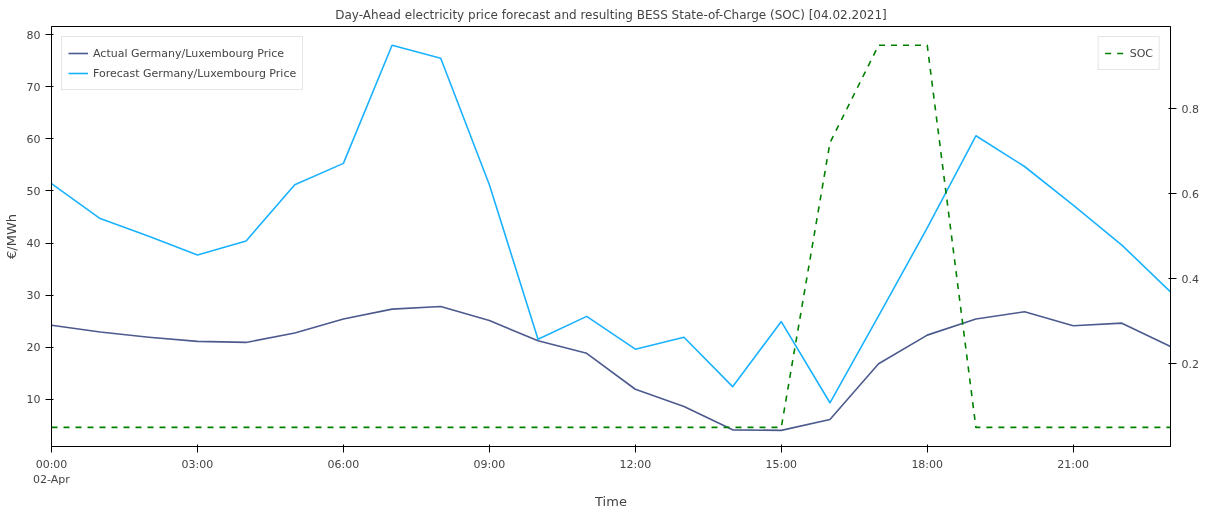 The width and height of the screenshot is (1215, 517). I want to click on x-tick-label: 18:00, so click(927, 464).